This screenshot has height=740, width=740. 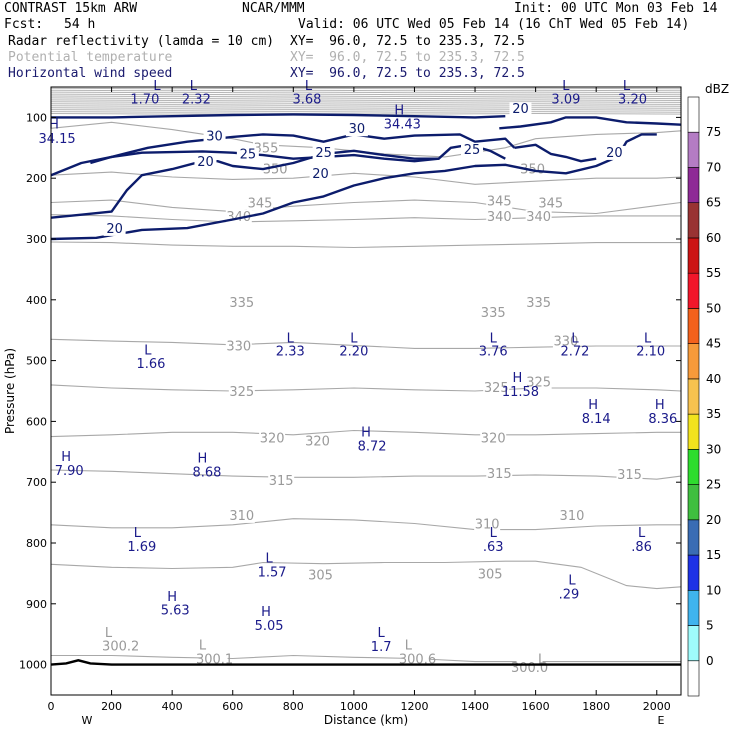 What do you see at coordinates (90, 73) in the screenshot?
I see `field-wind: Horizontal wind speed` at bounding box center [90, 73].